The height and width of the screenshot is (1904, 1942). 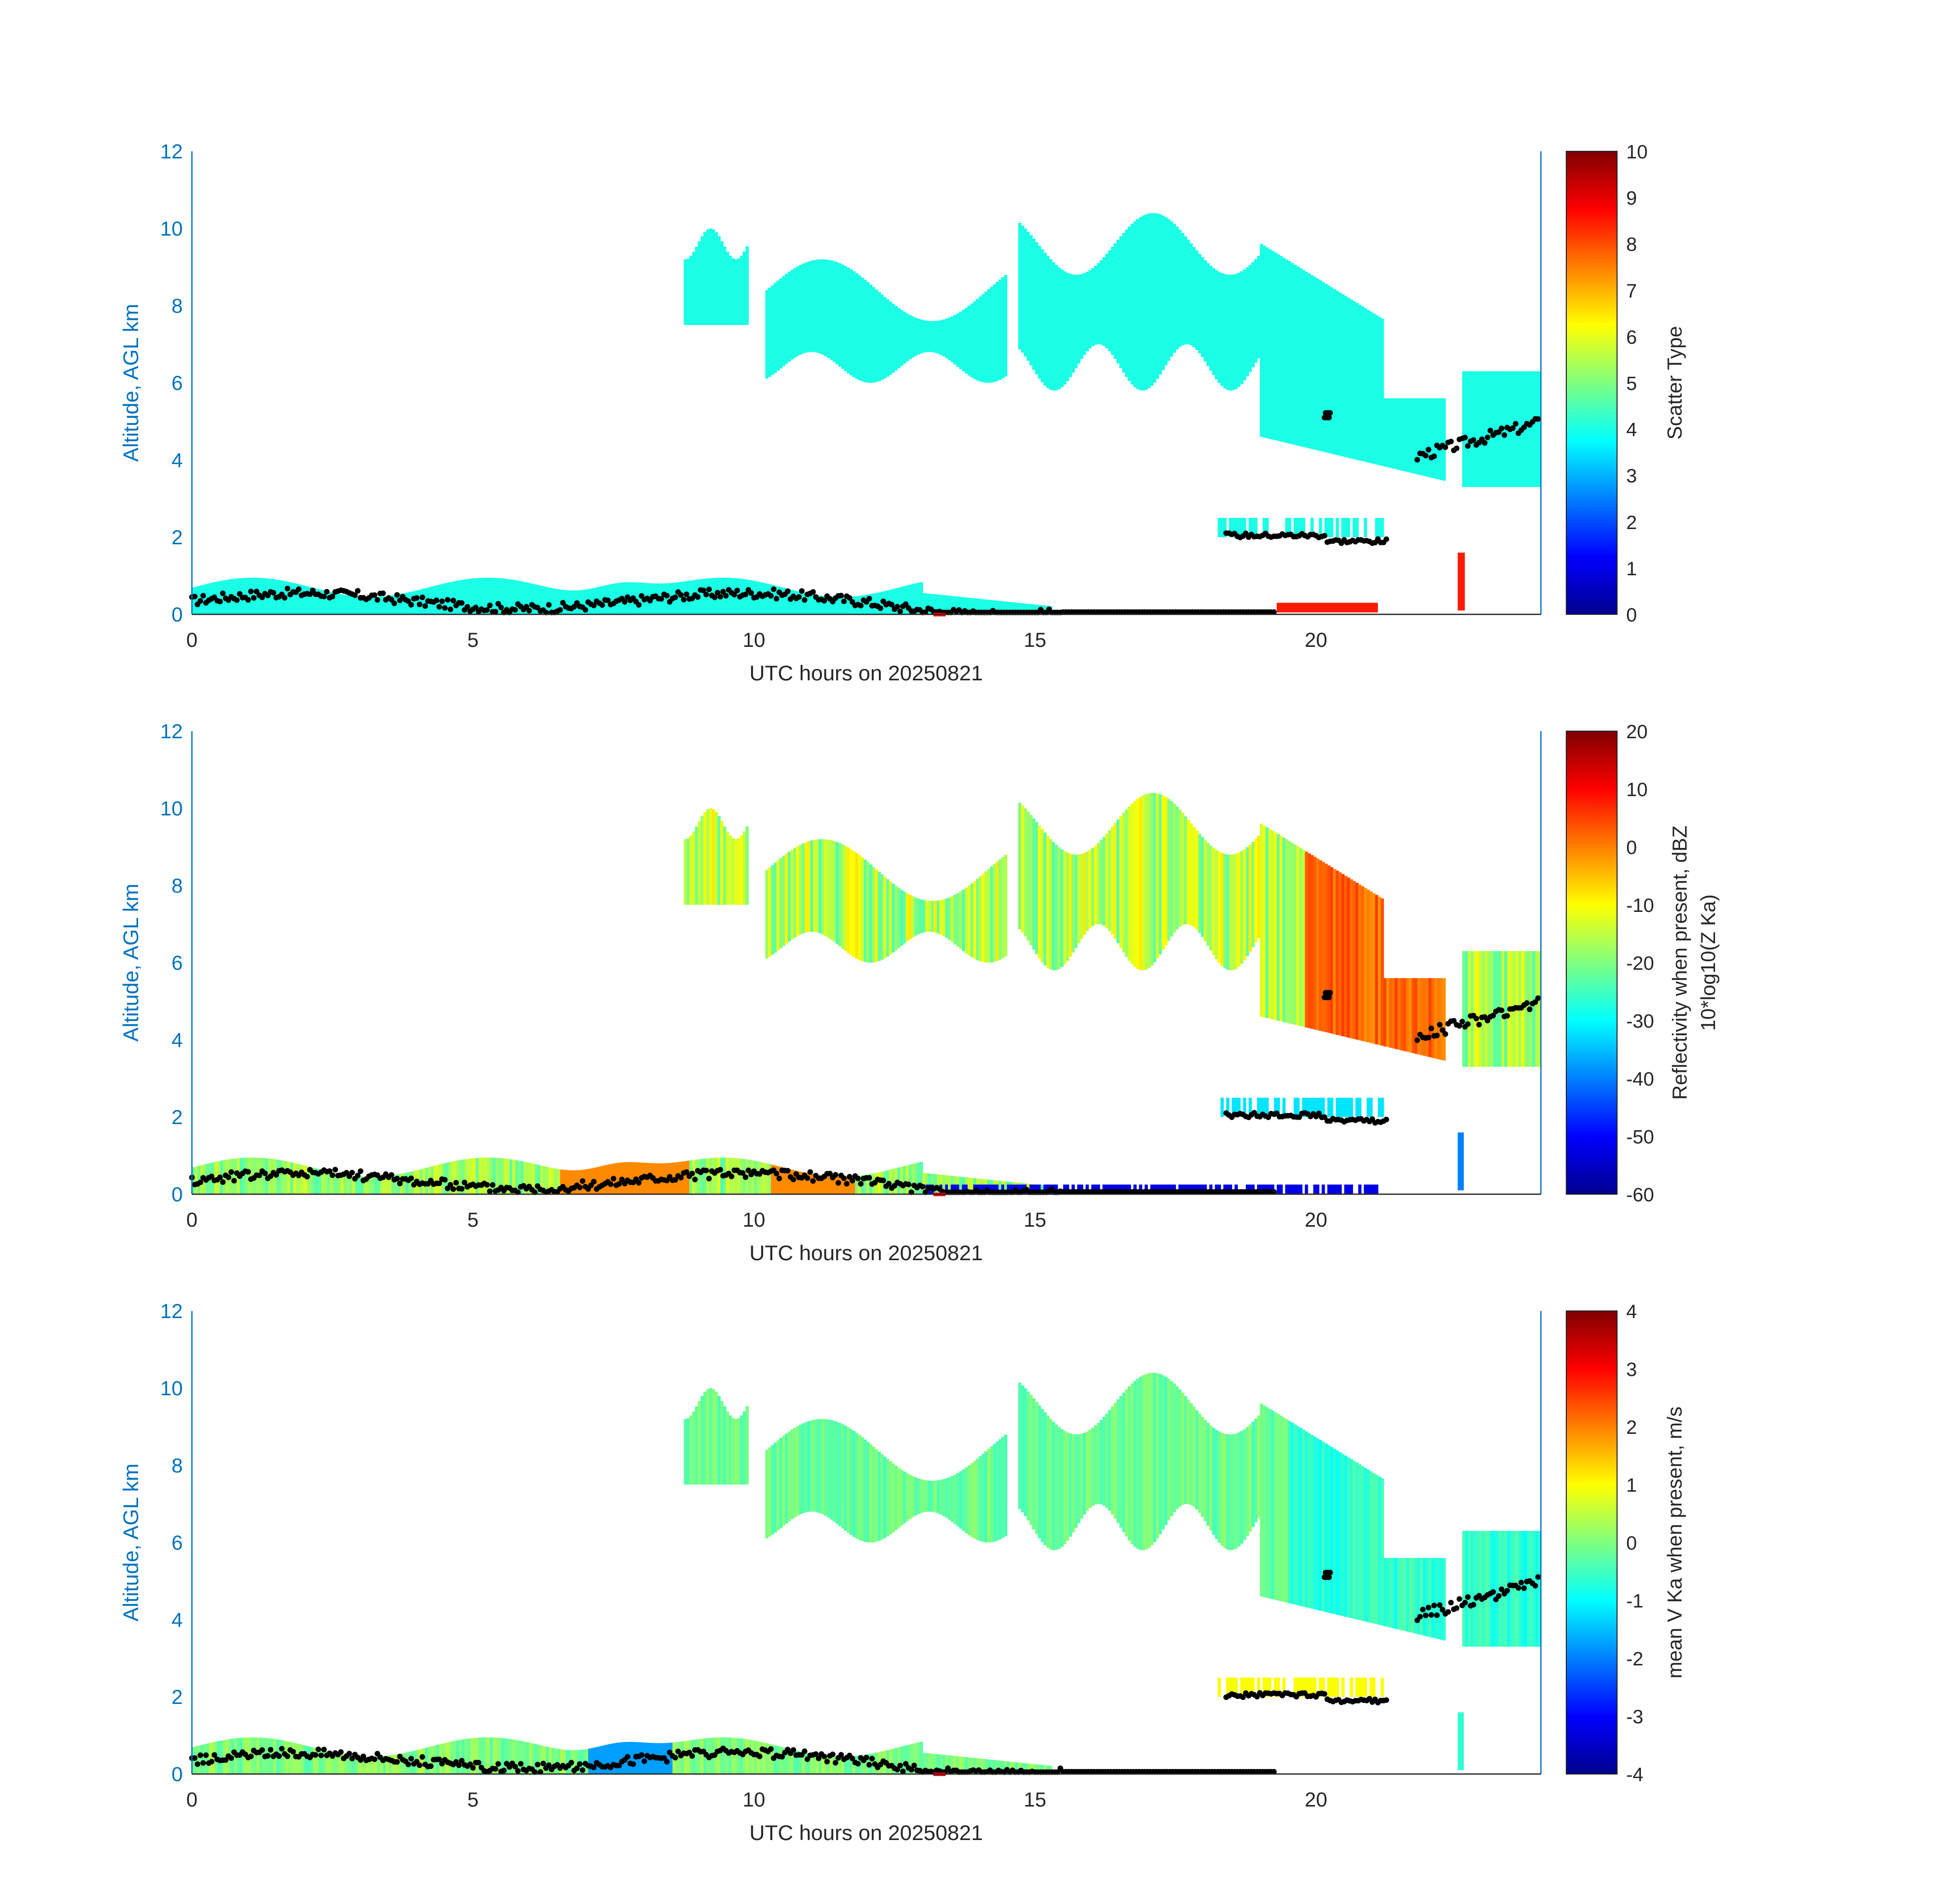 What do you see at coordinates (1675, 1543) in the screenshot?
I see `colorbar-label: mean V Ka when present, m/s` at bounding box center [1675, 1543].